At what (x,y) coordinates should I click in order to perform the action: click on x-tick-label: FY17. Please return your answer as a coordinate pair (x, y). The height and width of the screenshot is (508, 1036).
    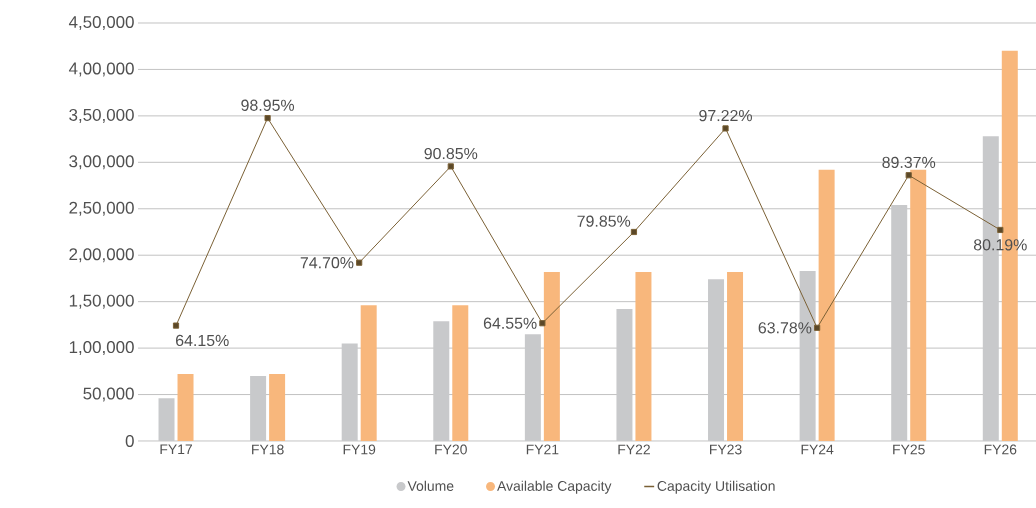
    Looking at the image, I should click on (176, 449).